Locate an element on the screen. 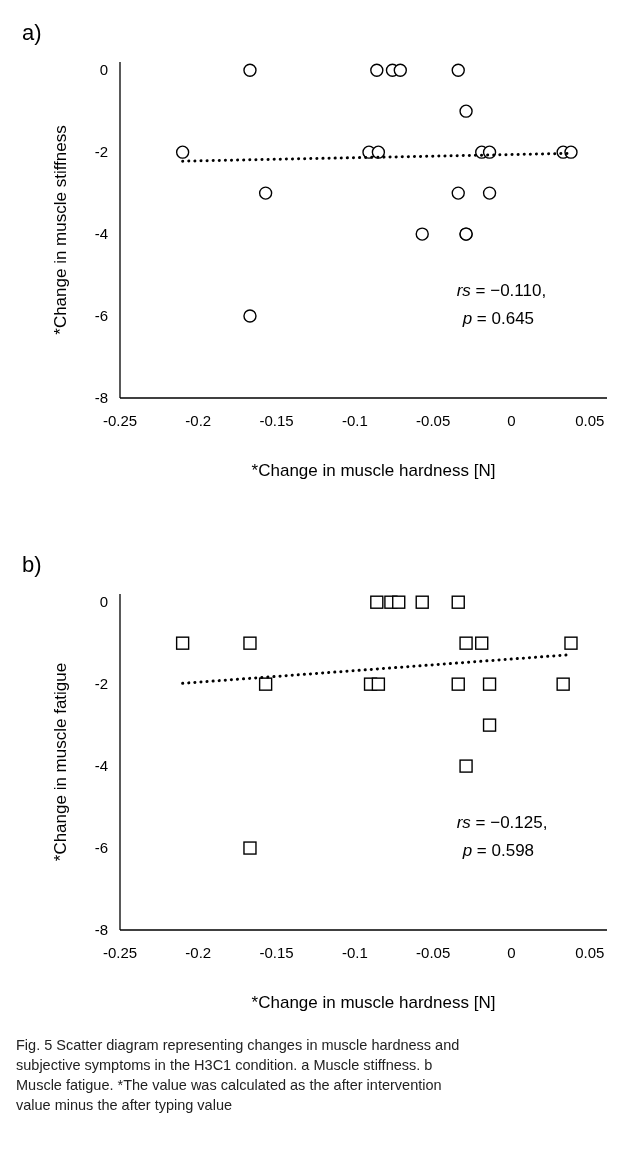 Image resolution: width=627 pixels, height=1158 pixels. annotation: rs = −0.110, is located at coordinates (501, 290).